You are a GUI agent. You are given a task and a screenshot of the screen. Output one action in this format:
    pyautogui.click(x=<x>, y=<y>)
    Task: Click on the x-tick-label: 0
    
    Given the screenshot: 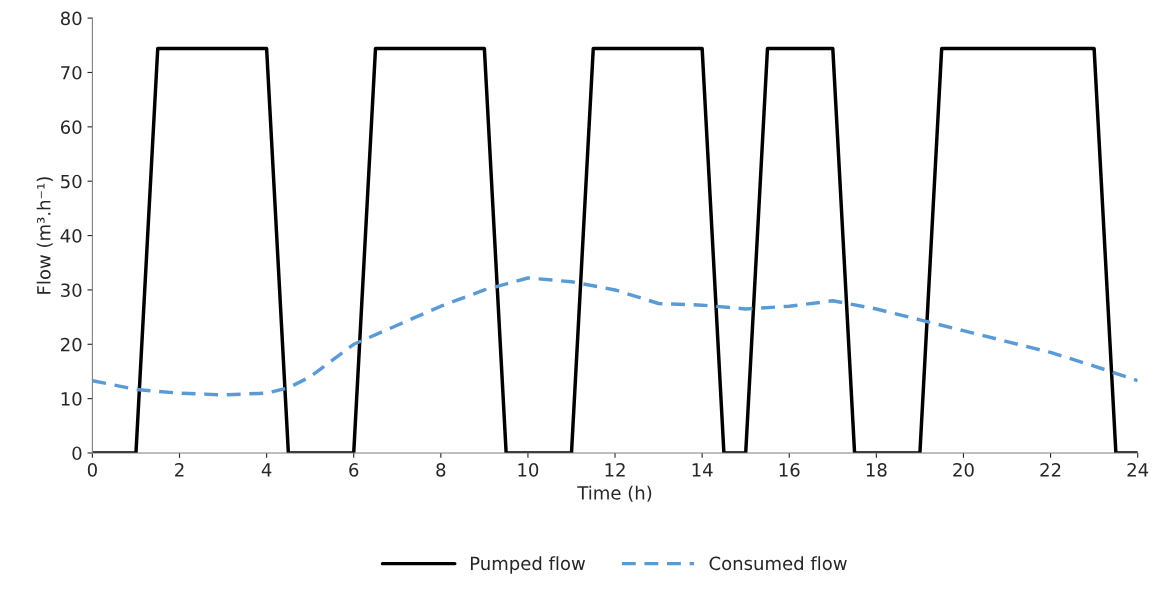 What is the action you would take?
    pyautogui.click(x=92, y=470)
    